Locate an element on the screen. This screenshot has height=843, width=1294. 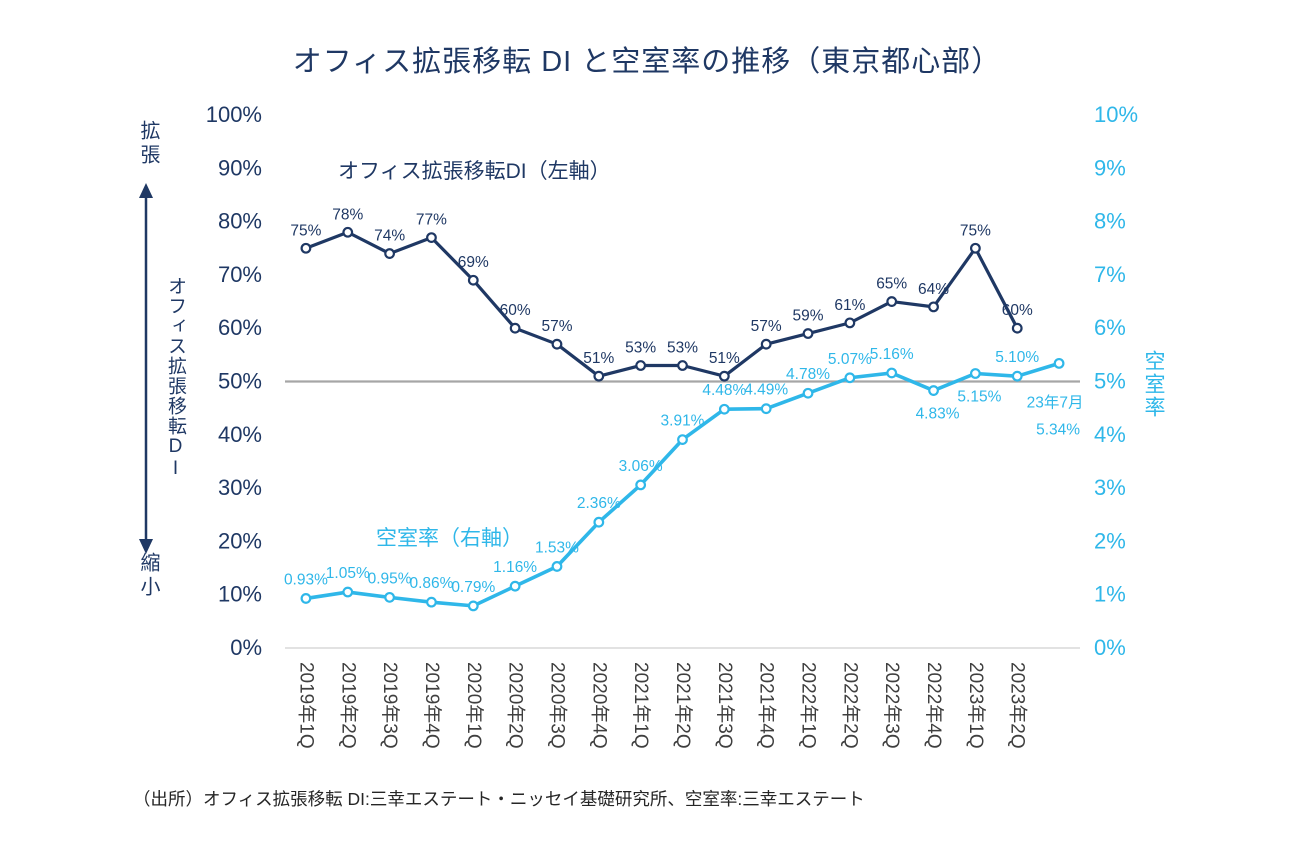
left-tick-label: 70% is located at coordinates (240, 274).